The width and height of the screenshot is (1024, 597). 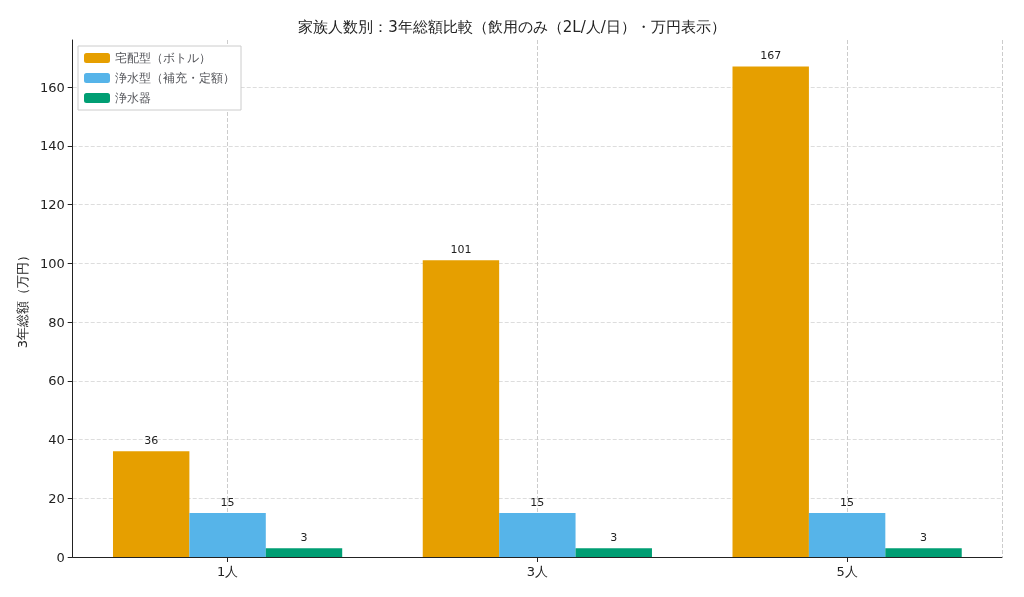 I want to click on x-tick-label: 3人, so click(x=537, y=571).